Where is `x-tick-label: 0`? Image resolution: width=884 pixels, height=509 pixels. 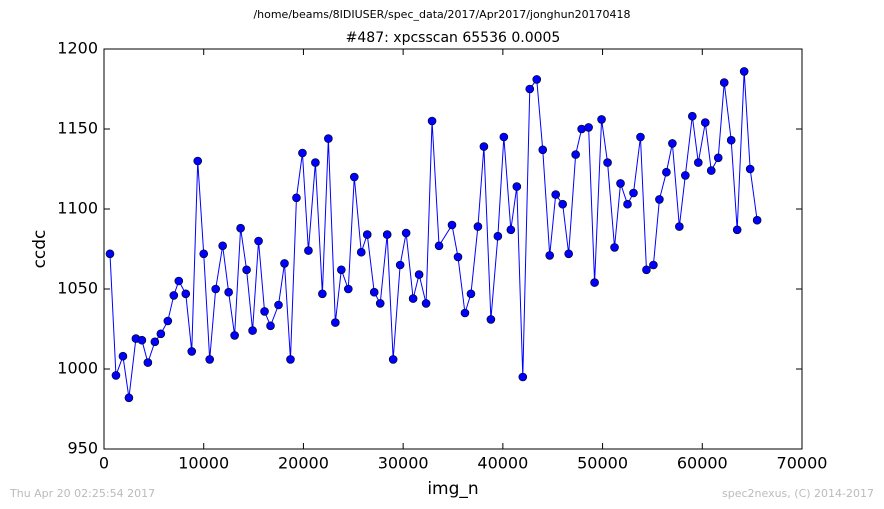
x-tick-label: 0 is located at coordinates (104, 463).